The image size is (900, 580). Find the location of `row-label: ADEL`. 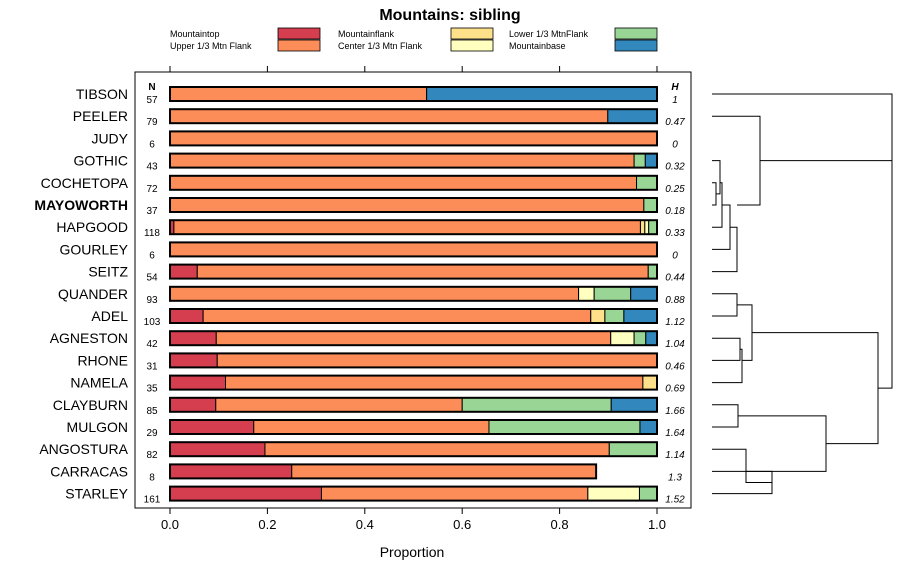

row-label: ADEL is located at coordinates (109, 316).